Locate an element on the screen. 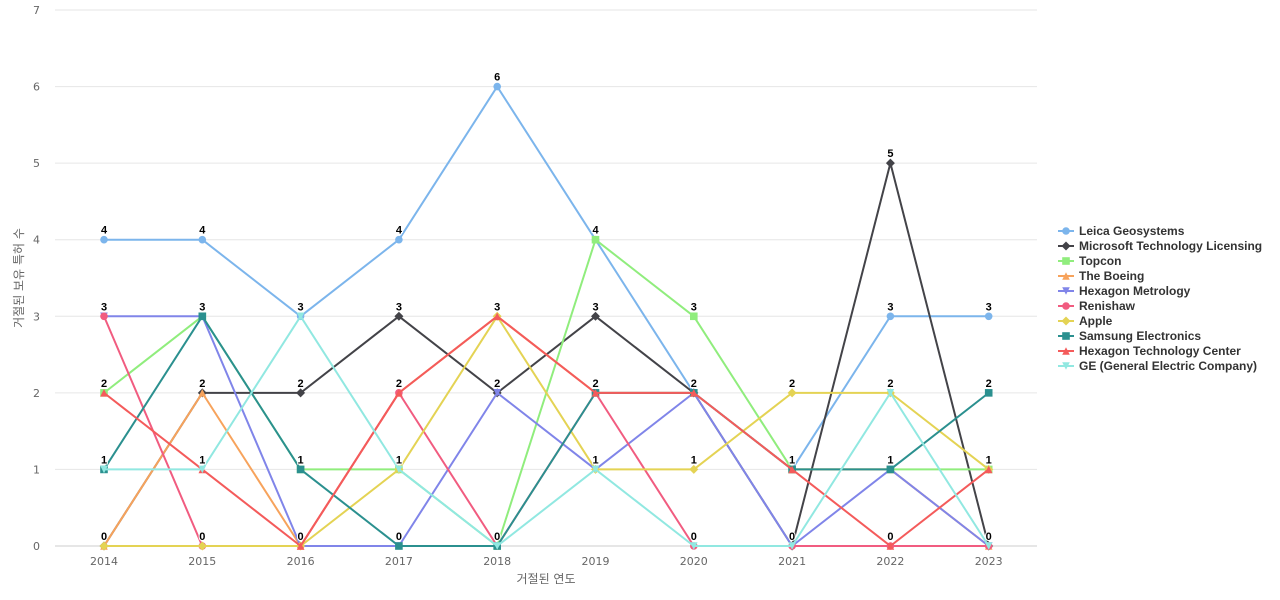 This screenshot has height=600, width=1280. legend-item: The Boeing is located at coordinates (1101, 276).